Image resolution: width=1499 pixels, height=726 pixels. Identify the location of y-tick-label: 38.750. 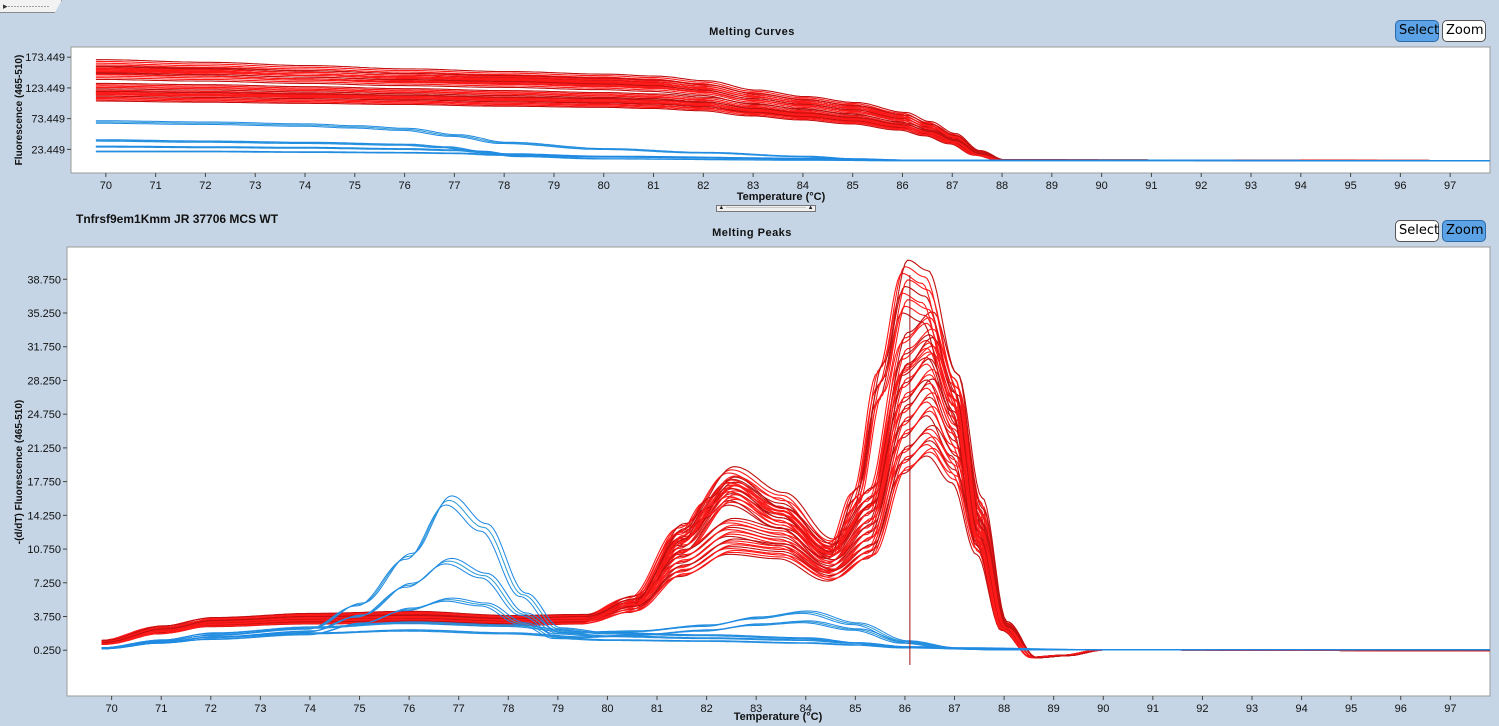
(44, 280).